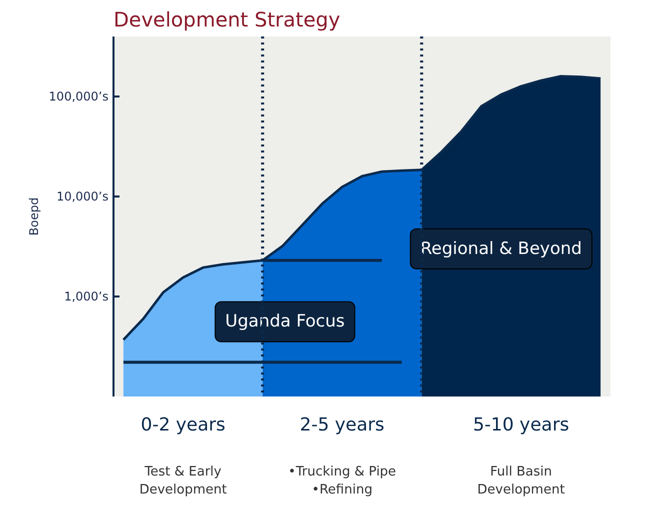  What do you see at coordinates (501, 248) in the screenshot?
I see `annotation: Regional & Beyond` at bounding box center [501, 248].